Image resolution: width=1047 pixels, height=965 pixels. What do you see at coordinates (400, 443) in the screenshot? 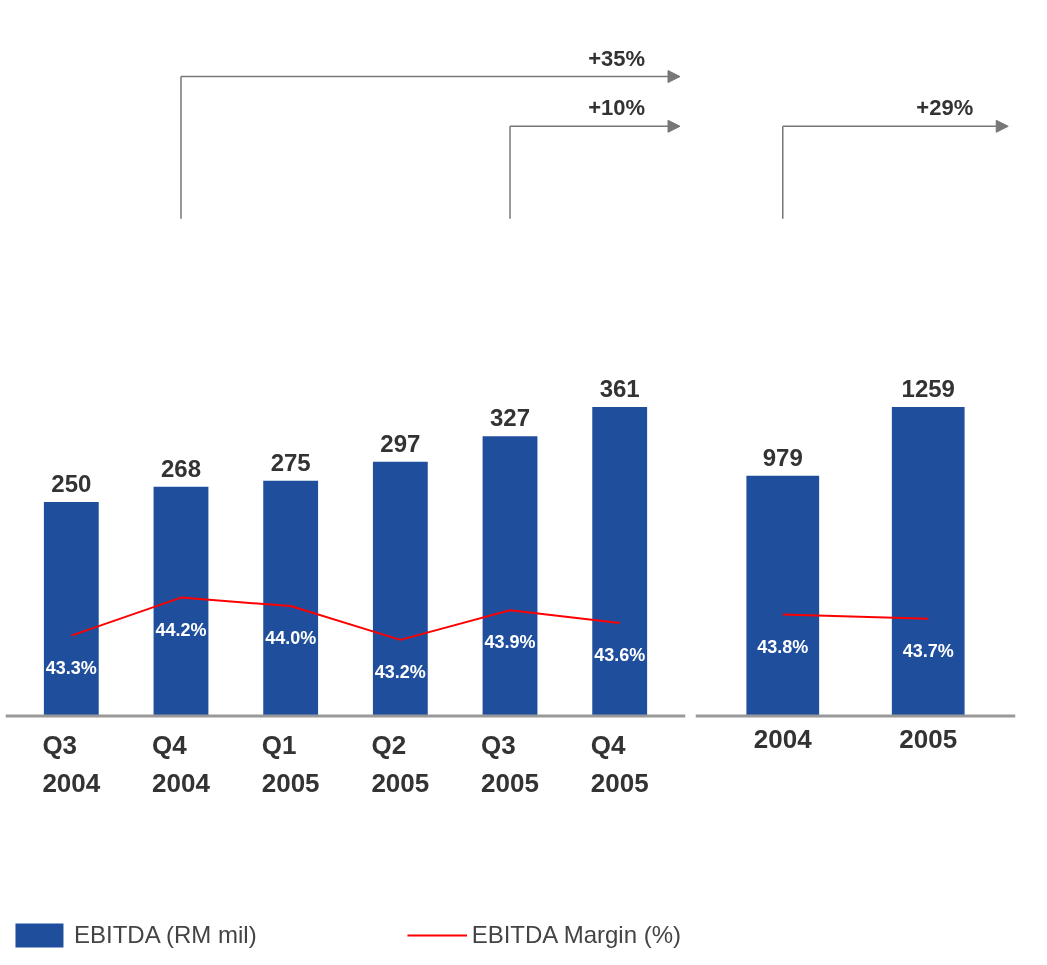
I see `data-label: 297` at bounding box center [400, 443].